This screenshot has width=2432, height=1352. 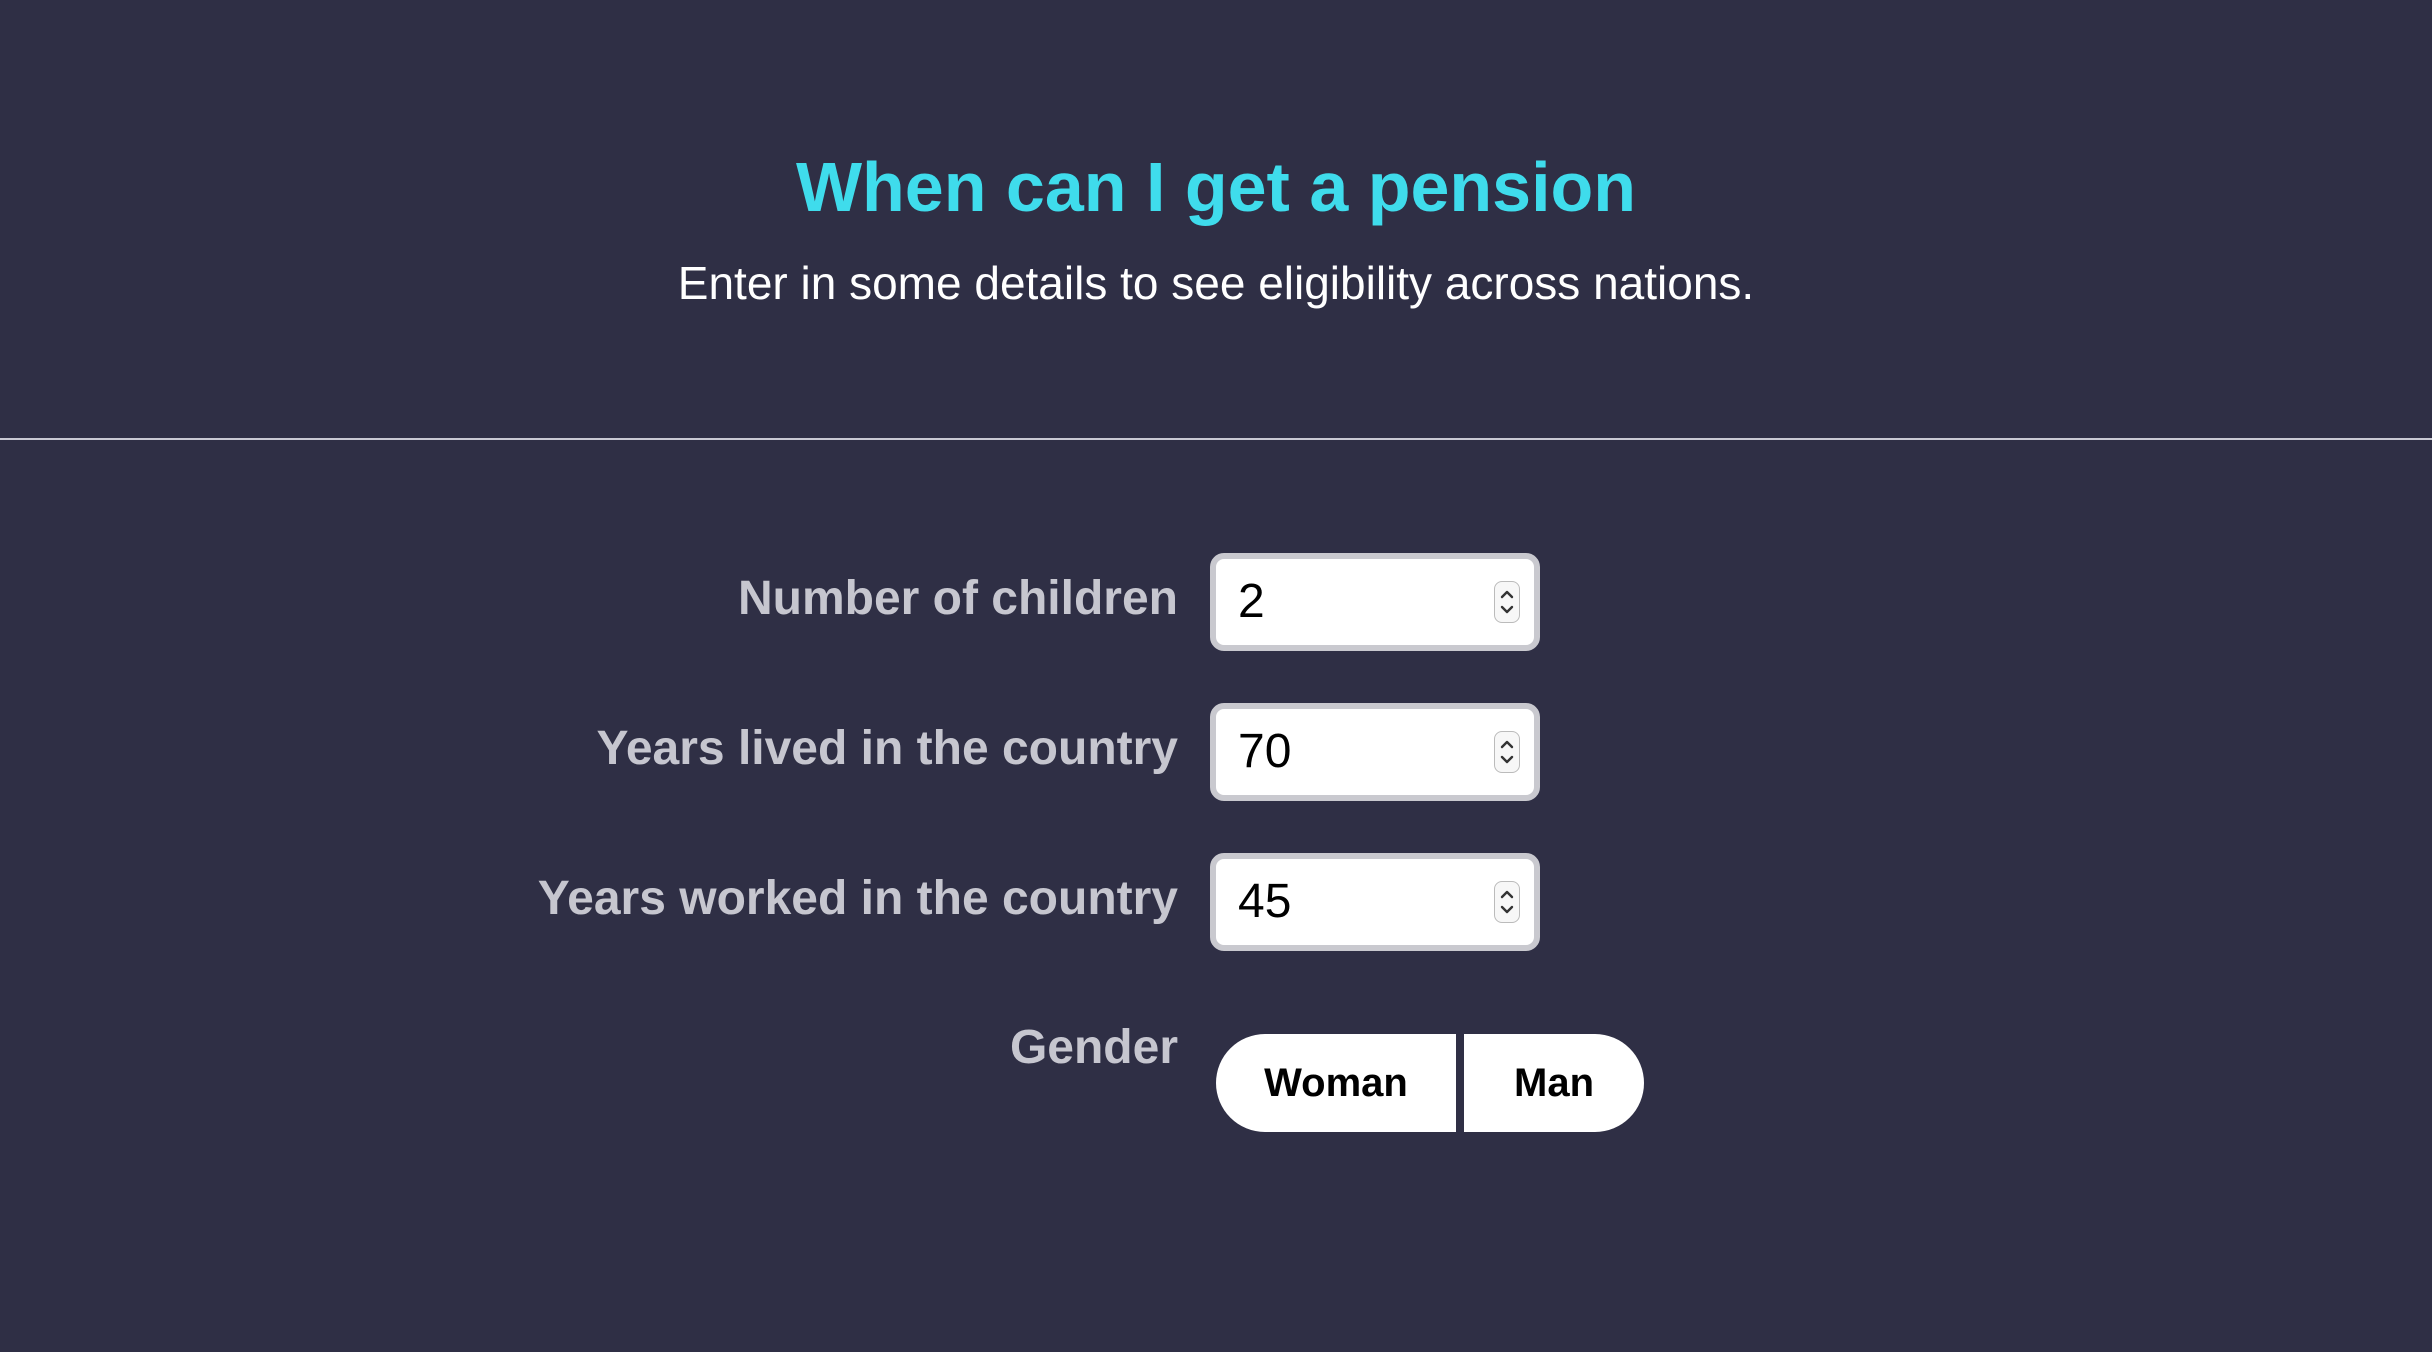 I want to click on children-value: 2, so click(x=1251, y=601).